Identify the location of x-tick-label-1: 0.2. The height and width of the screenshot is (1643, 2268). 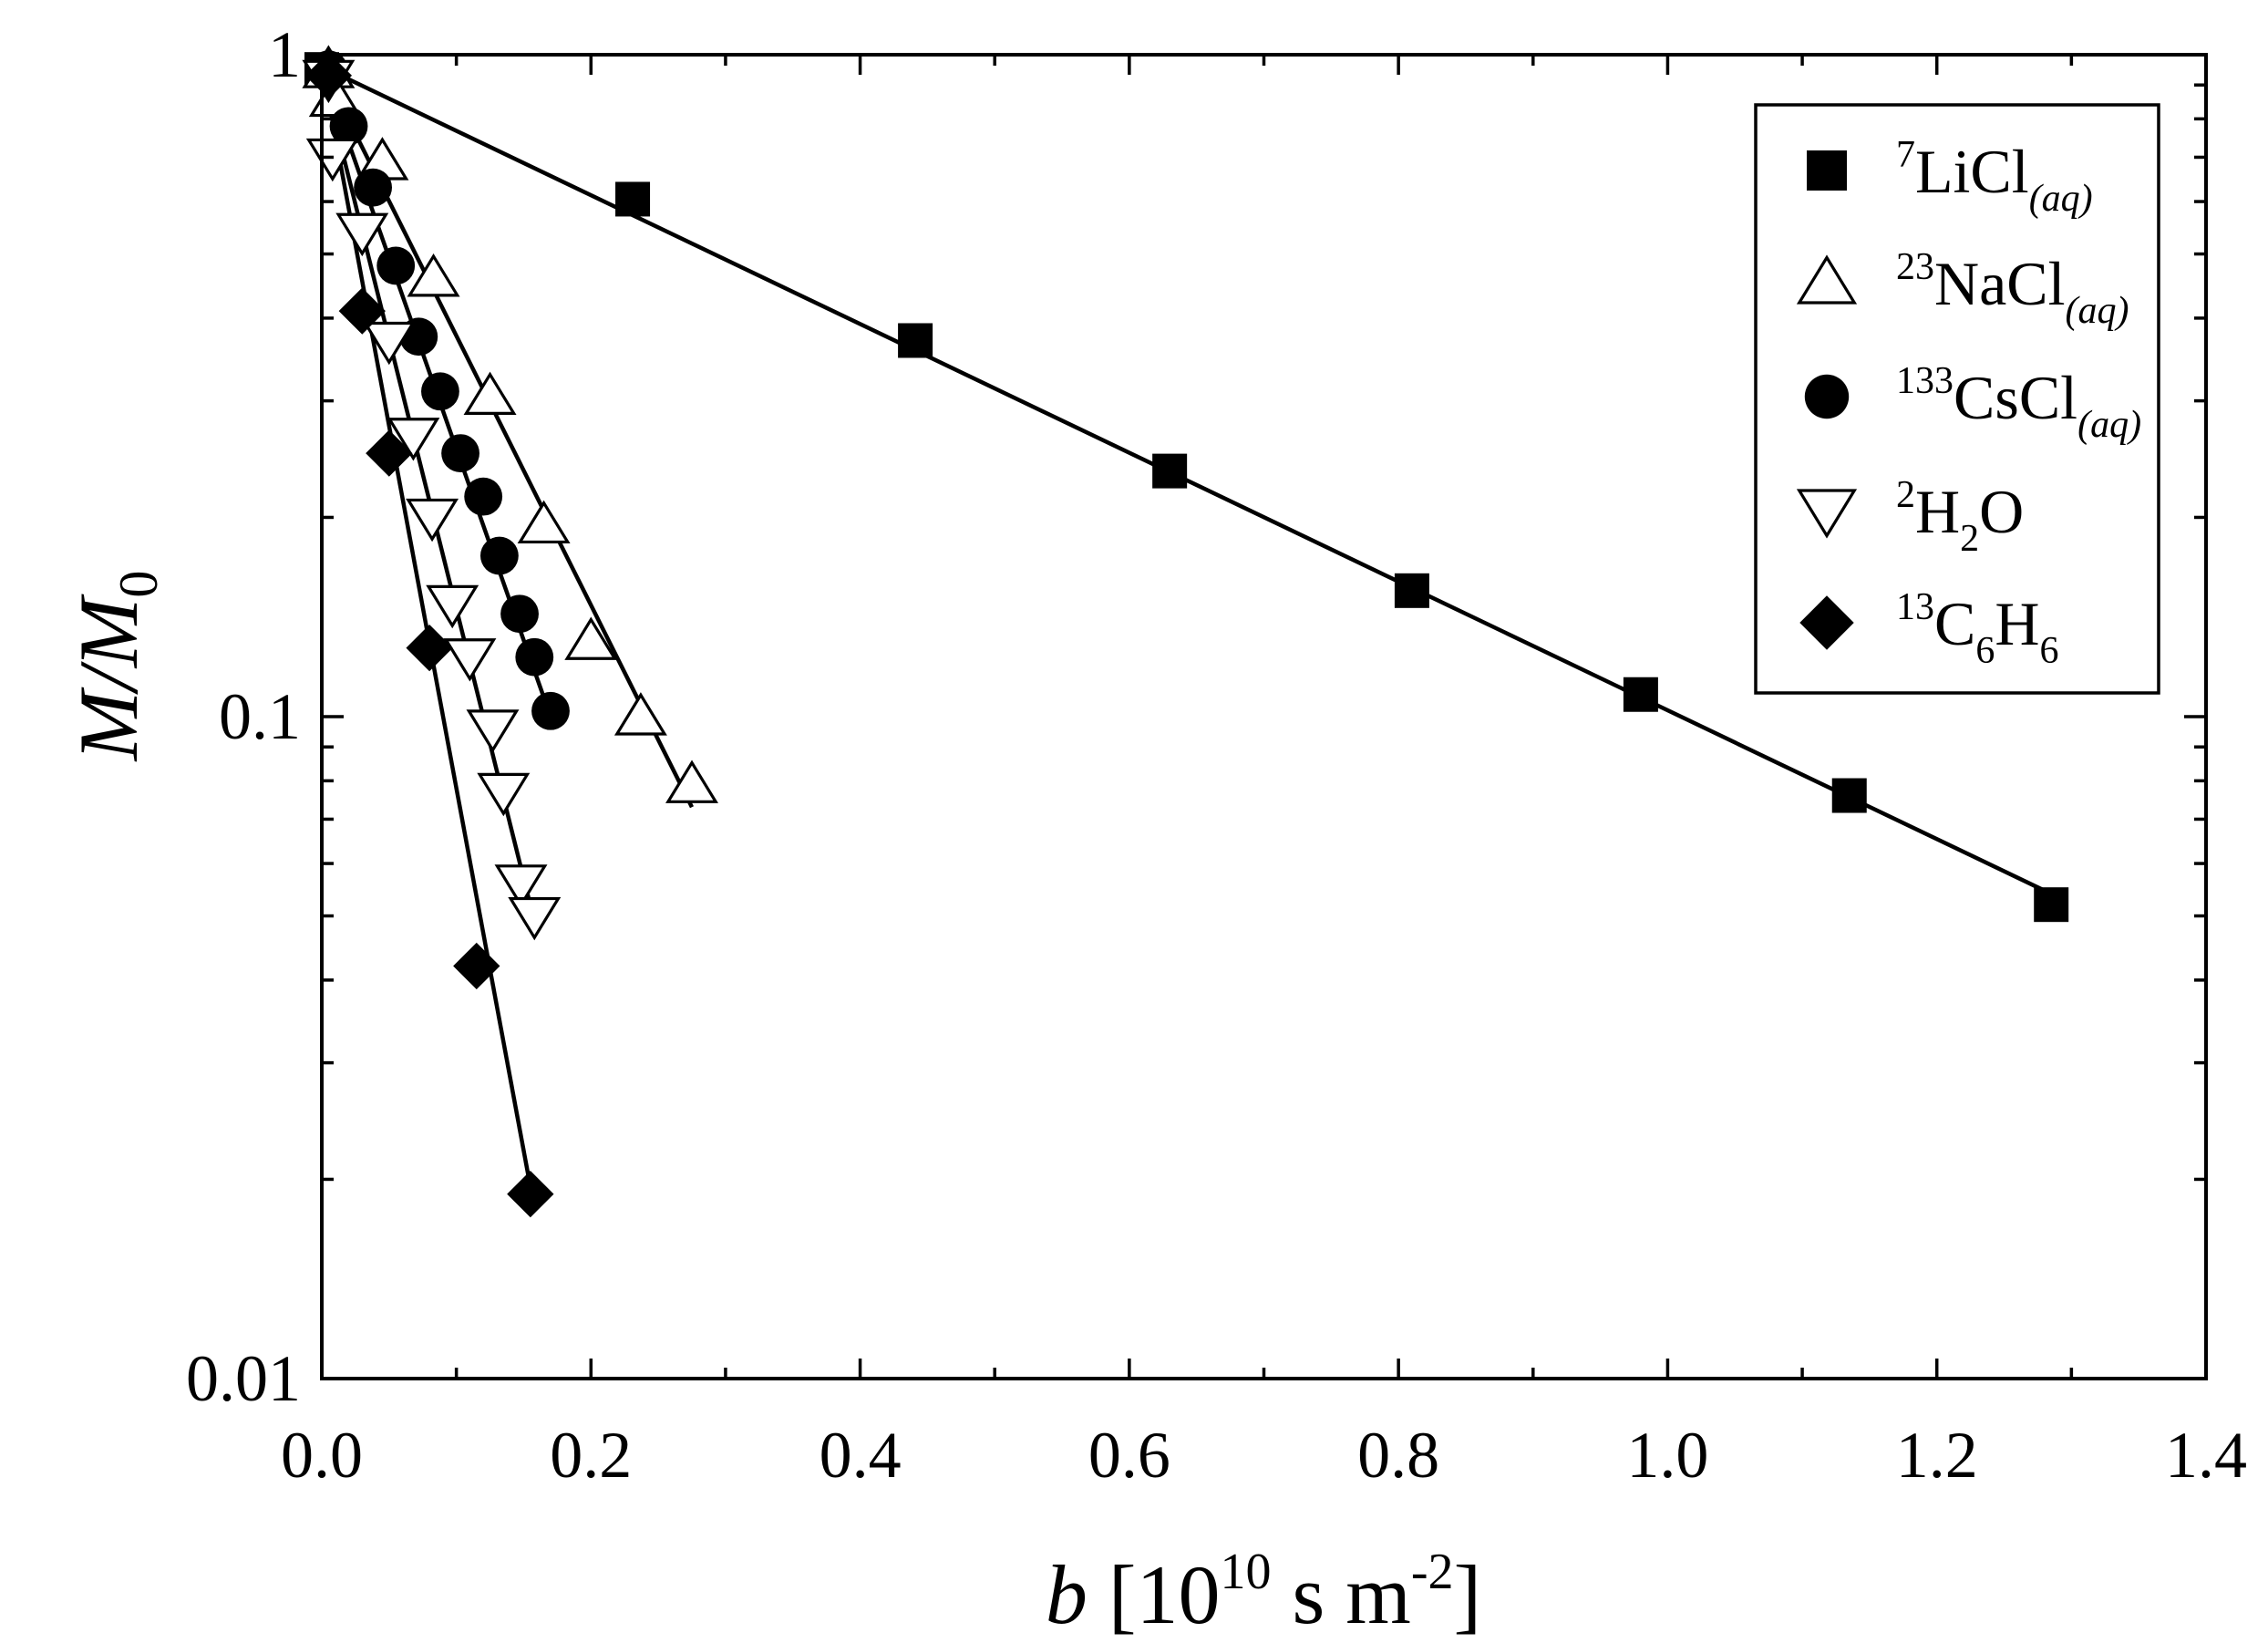
(591, 1455).